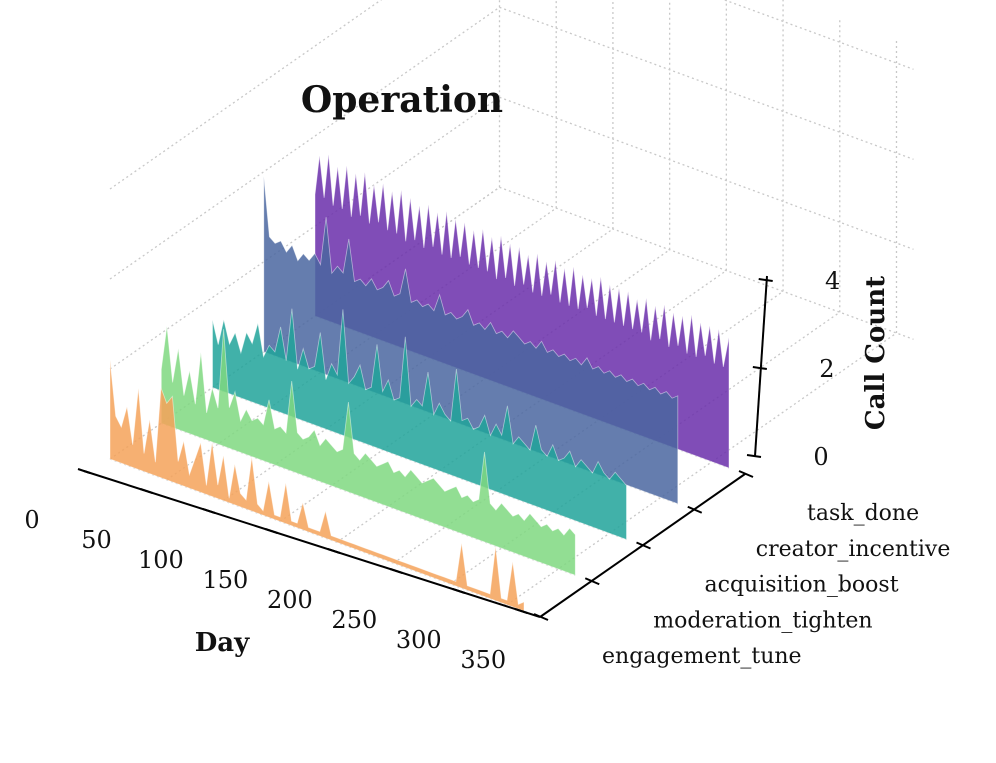  I want to click on x-tick-label: 350, so click(483, 660).